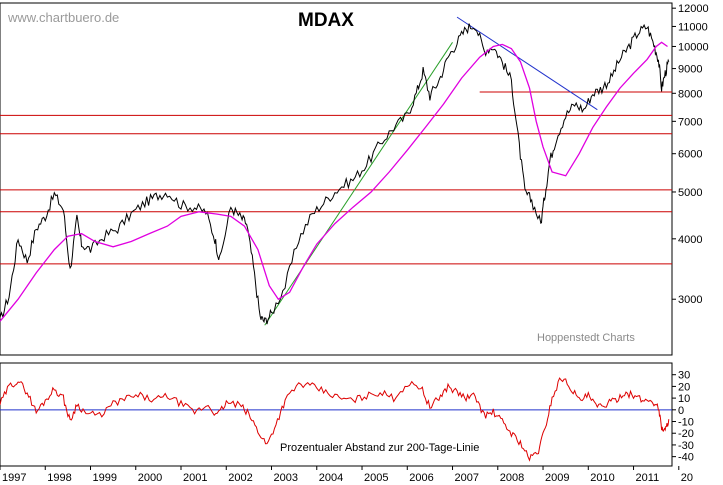 The width and height of the screenshot is (723, 485). What do you see at coordinates (686, 458) in the screenshot?
I see `indicator-y-tick-label: -40` at bounding box center [686, 458].